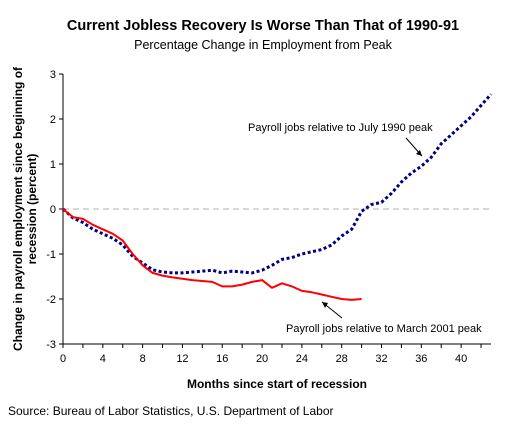 The image size is (526, 427). I want to click on x-tick-label: 20, so click(262, 359).